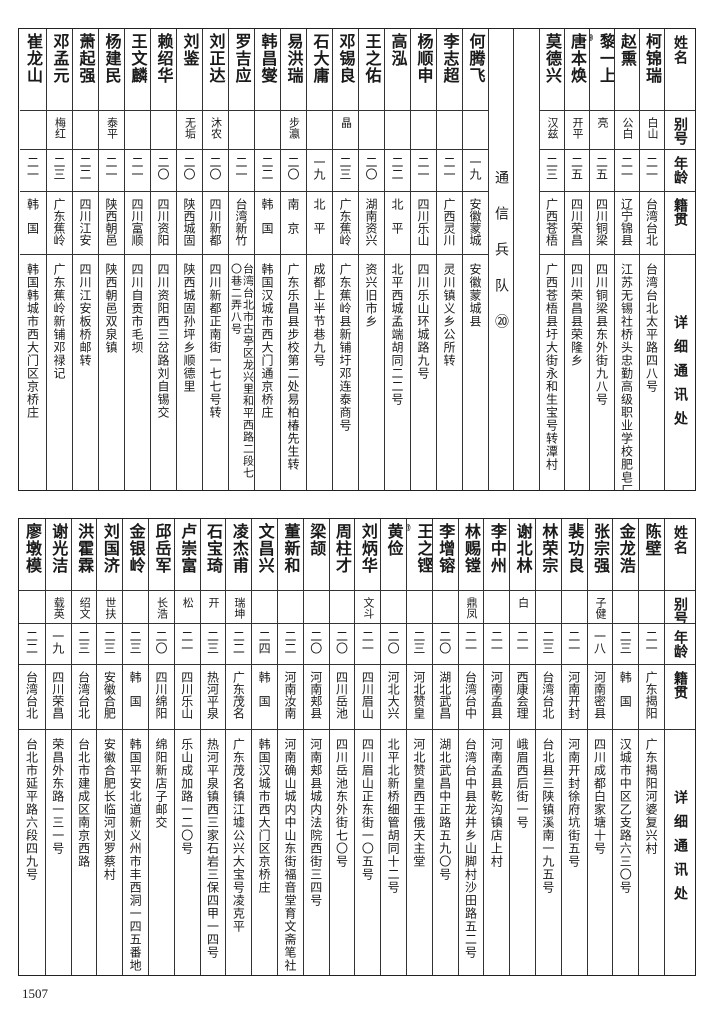  Describe the element at coordinates (60, 127) in the screenshot. I see `person-alias-text: 梅红` at that location.